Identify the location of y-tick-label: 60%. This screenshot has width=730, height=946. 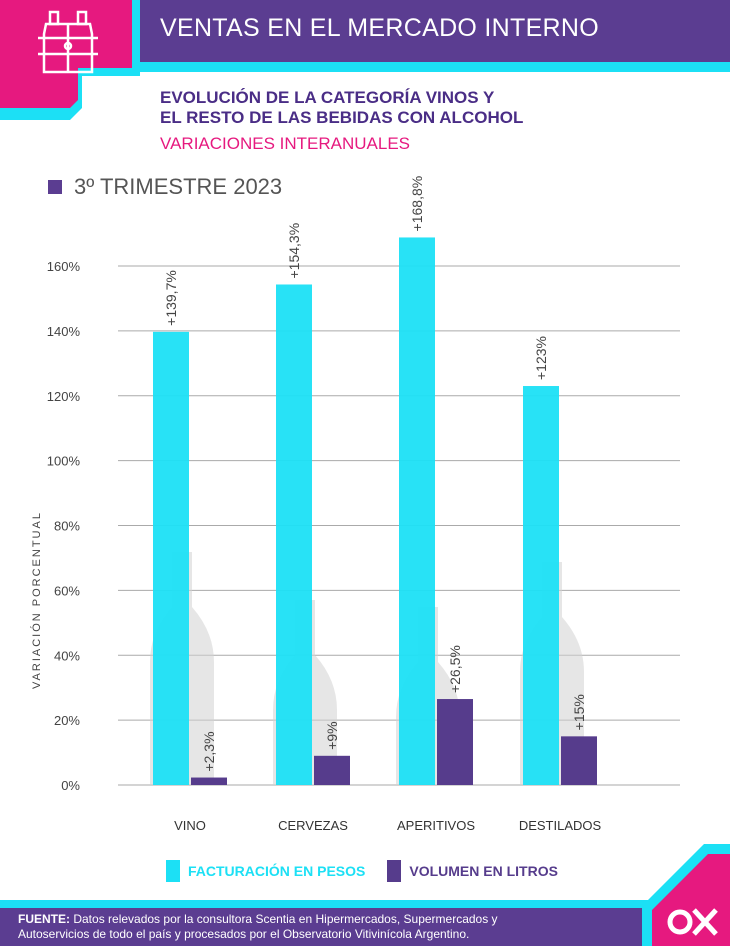
(67, 590).